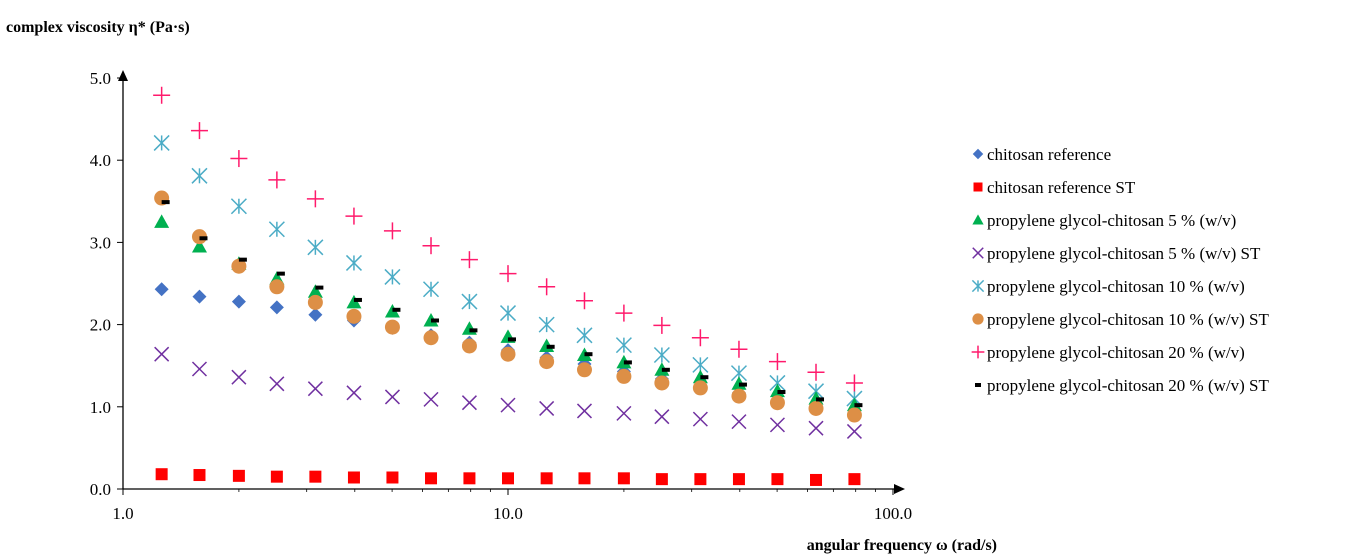  I want to click on legend-item: propylene glycol-chitosan 5 % (w/v), so click(1104, 220).